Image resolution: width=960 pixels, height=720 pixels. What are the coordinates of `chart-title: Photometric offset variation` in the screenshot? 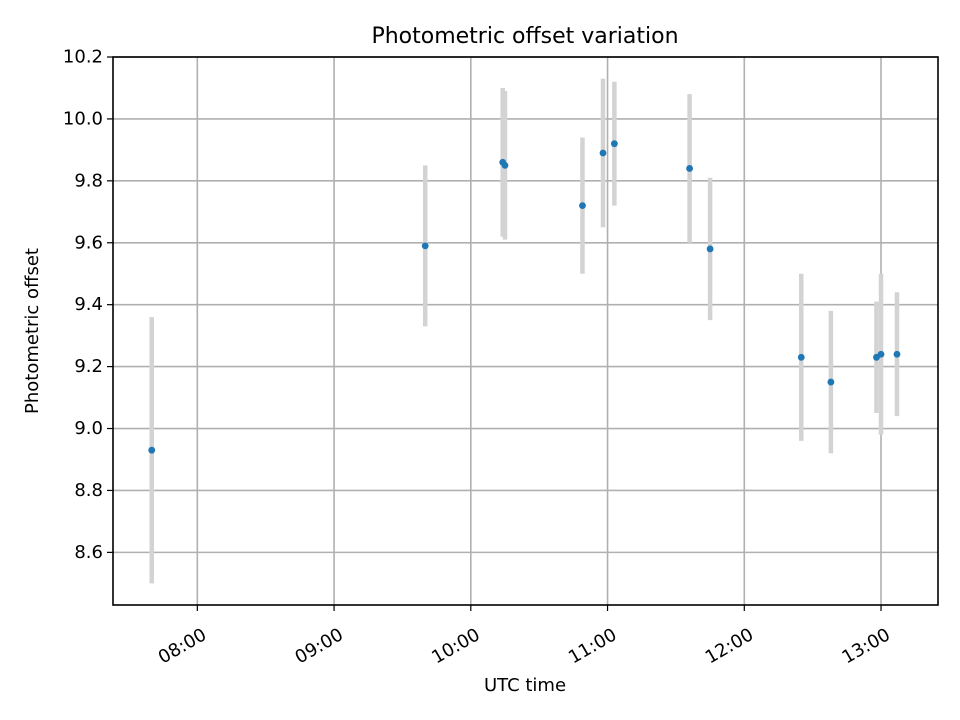 It's located at (524, 36).